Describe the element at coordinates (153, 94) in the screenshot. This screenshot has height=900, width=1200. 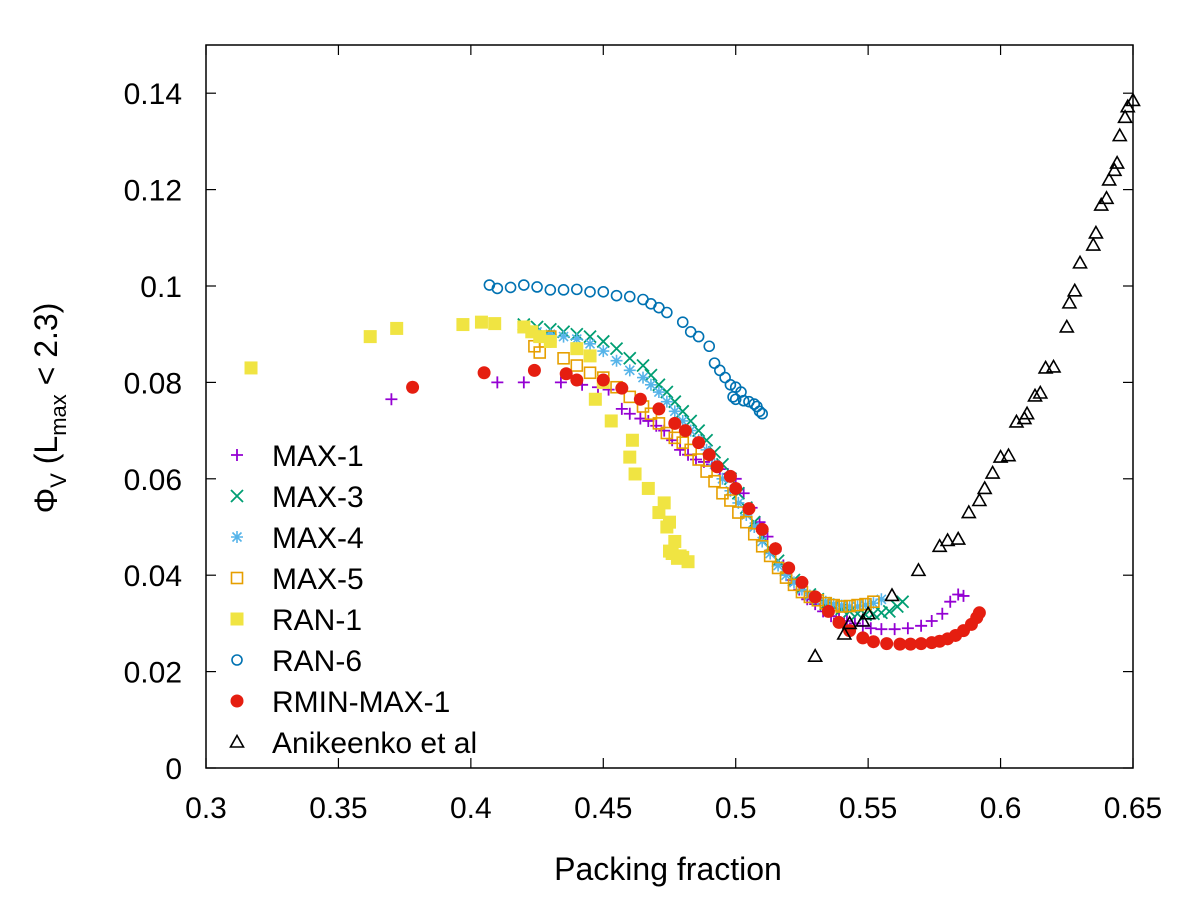
I see `y-tick-label: 0.14` at that location.